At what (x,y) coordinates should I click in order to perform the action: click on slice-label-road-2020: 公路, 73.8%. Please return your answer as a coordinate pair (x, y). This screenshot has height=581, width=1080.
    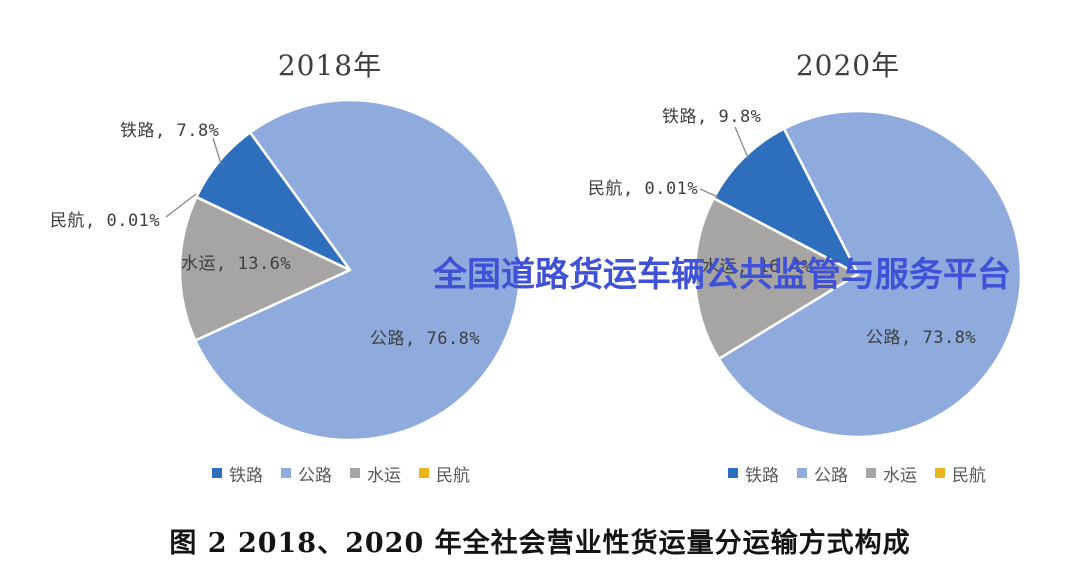
    Looking at the image, I should click on (921, 338).